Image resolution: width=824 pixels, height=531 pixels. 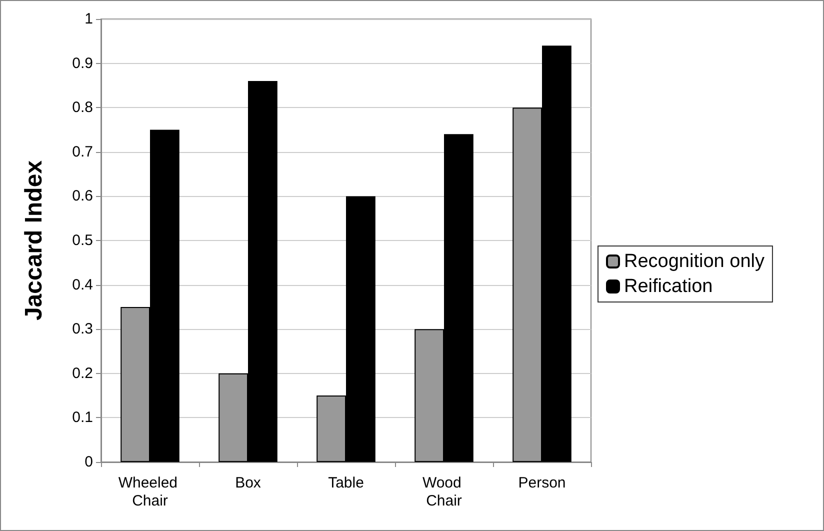 What do you see at coordinates (88, 462) in the screenshot?
I see `y-tick-label: 0` at bounding box center [88, 462].